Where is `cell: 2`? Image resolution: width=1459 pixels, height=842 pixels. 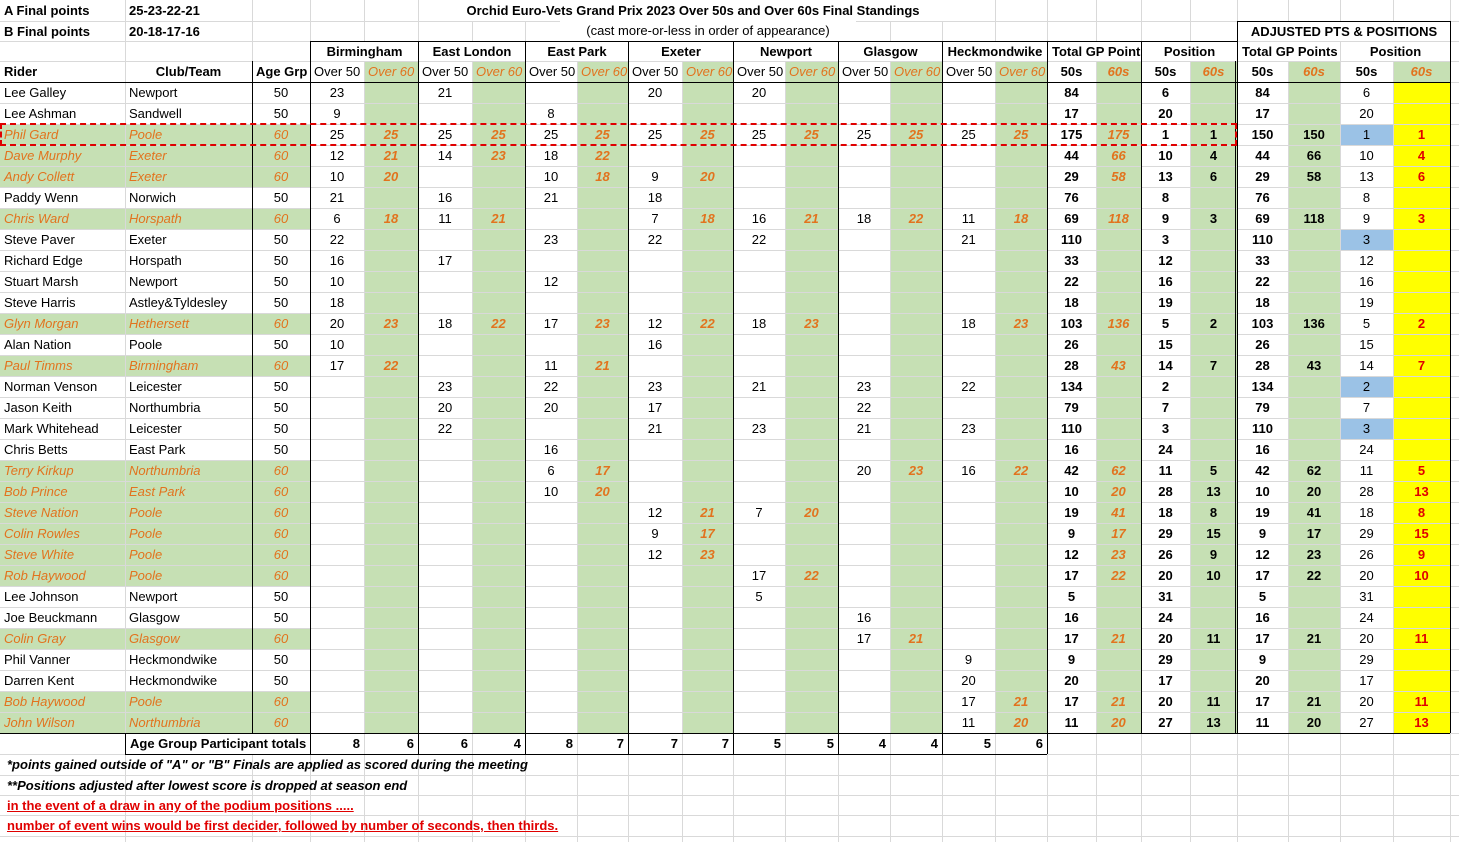 cell: 2 is located at coordinates (1165, 386).